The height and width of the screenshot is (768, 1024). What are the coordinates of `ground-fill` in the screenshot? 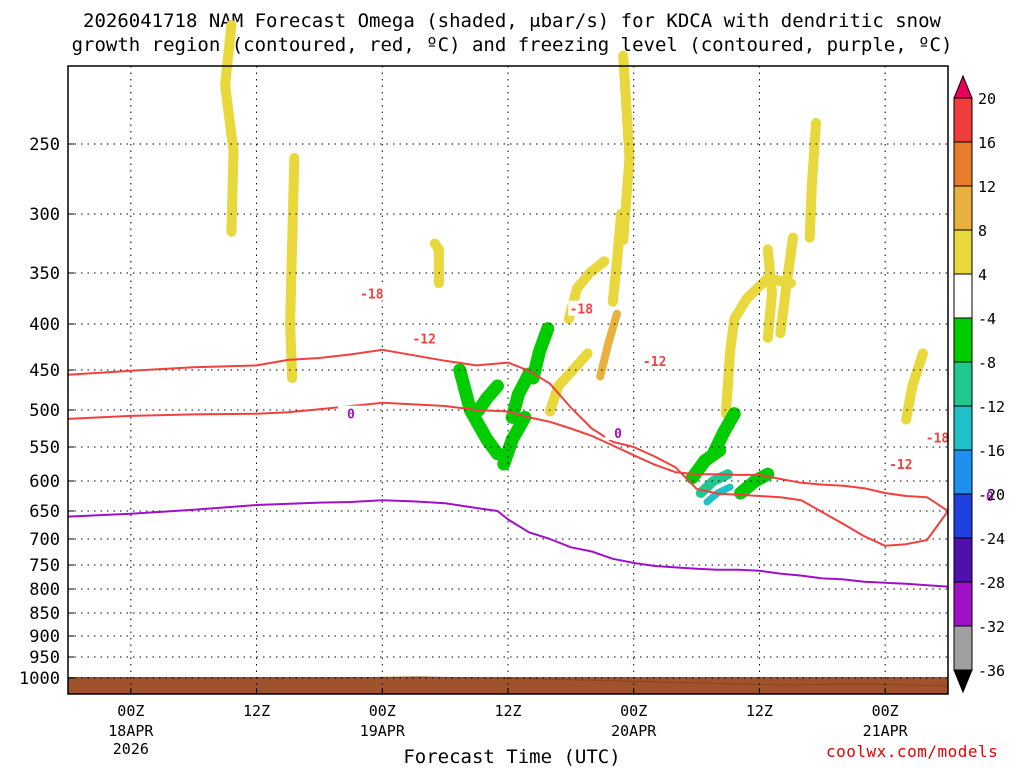 It's located at (508, 685).